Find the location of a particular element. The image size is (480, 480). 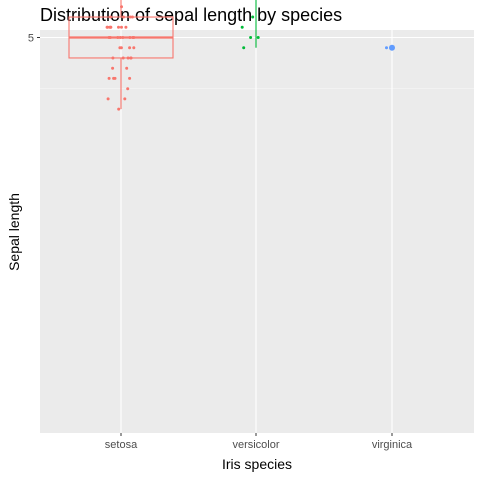

x-tick-label: setosa is located at coordinates (121, 445).